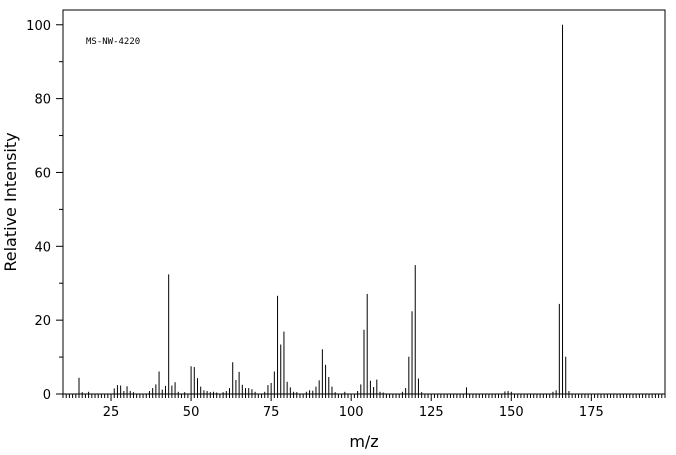  What do you see at coordinates (271, 412) in the screenshot?
I see `x-tick-label: 75` at bounding box center [271, 412].